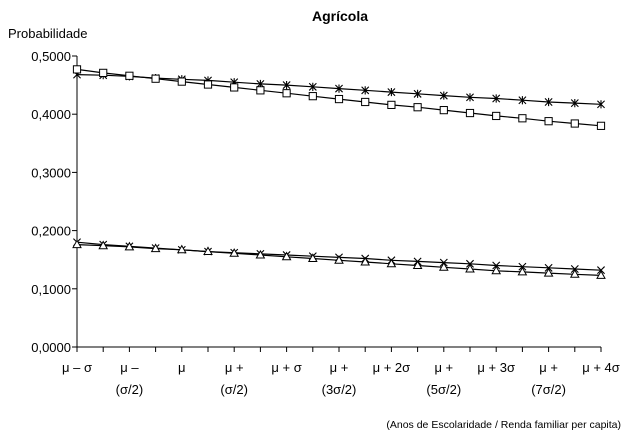 The image size is (627, 436). What do you see at coordinates (443, 389) in the screenshot?
I see `x-tick-label-line2: (5σ/2)` at bounding box center [443, 389].